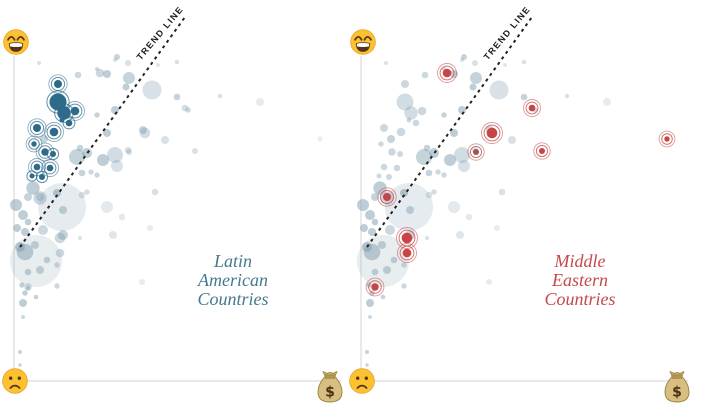 Image resolution: width=705 pixels, height=405 pixels. I want to click on money-bag-icon: $, so click(330, 387).